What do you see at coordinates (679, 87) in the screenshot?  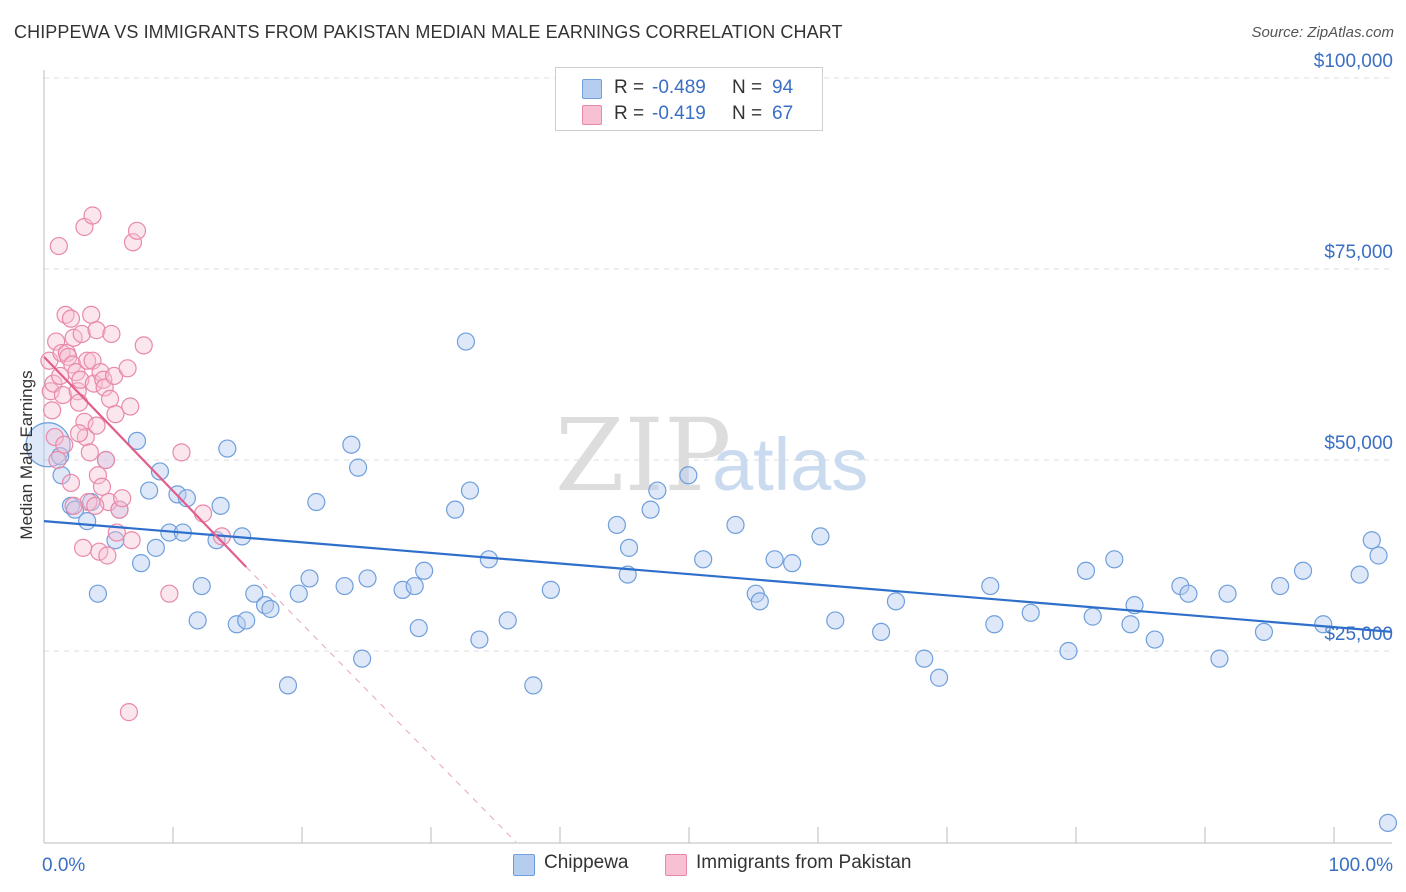 I see `r-value: -0.489` at bounding box center [679, 87].